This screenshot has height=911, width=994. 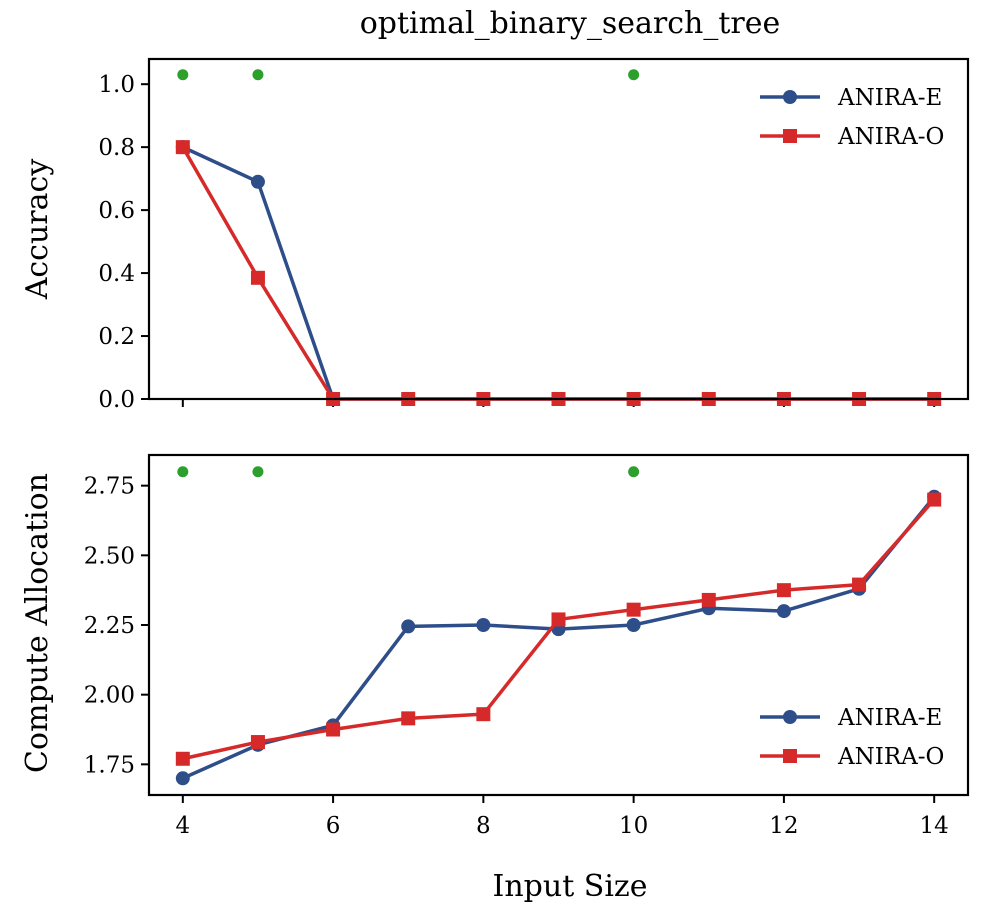 What do you see at coordinates (116, 148) in the screenshot?
I see `y-tick-label: 0.8` at bounding box center [116, 148].